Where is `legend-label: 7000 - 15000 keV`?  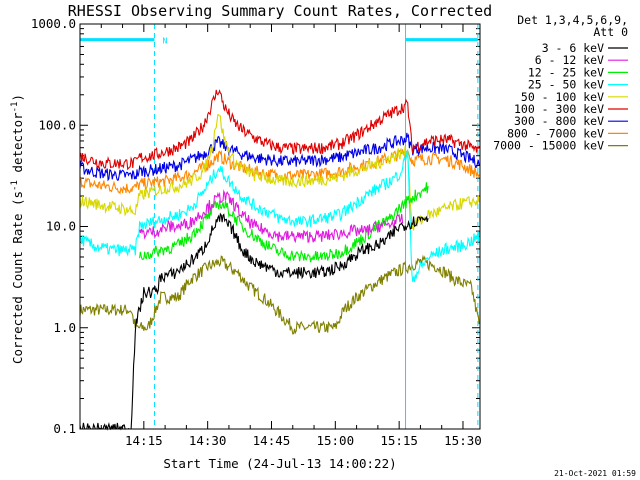 legend-label: 7000 - 15000 keV is located at coordinates (548, 146).